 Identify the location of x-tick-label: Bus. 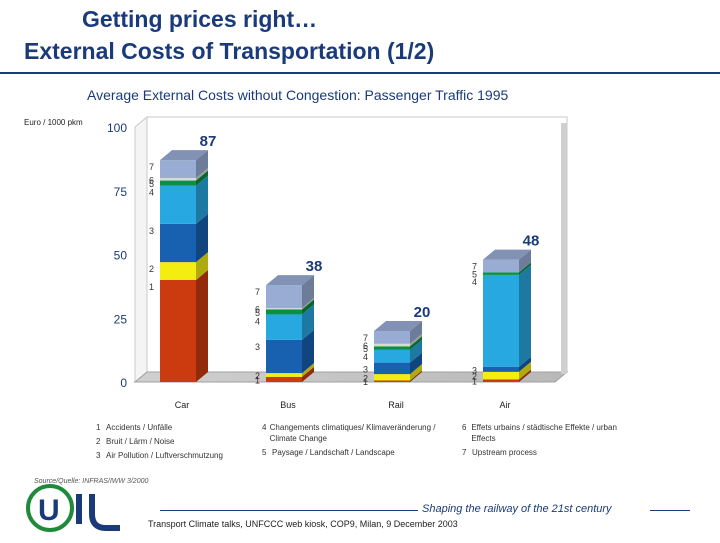
(288, 405).